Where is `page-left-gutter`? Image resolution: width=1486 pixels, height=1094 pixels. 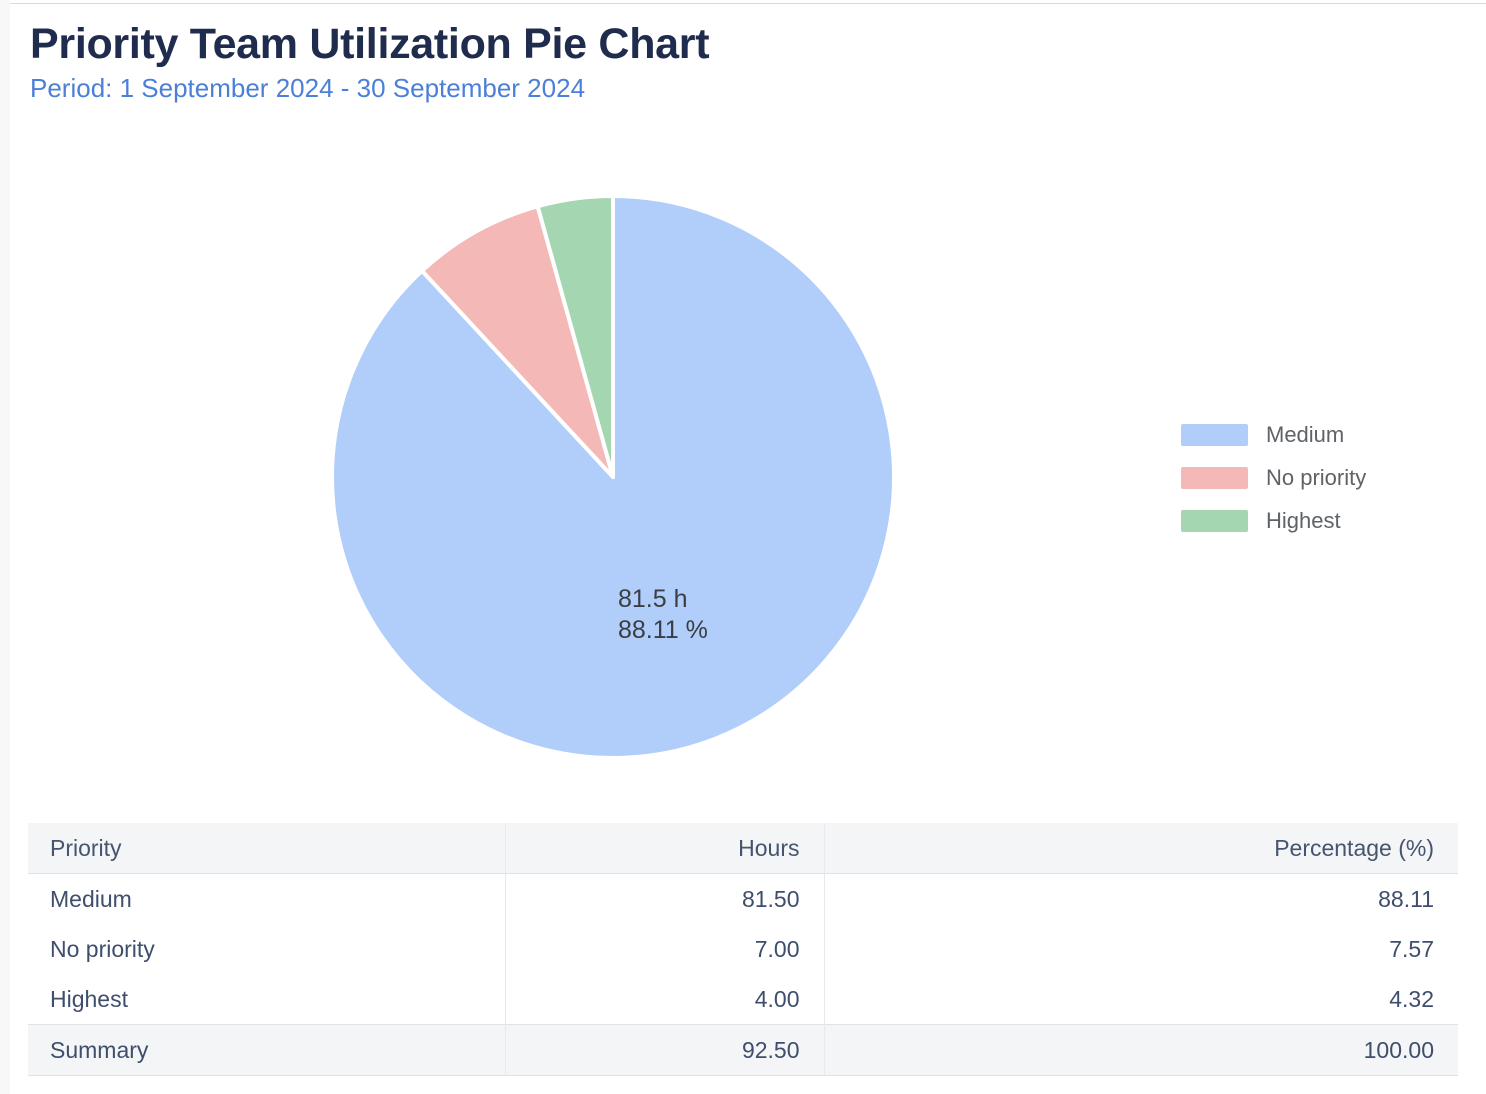 page-left-gutter is located at coordinates (5, 547).